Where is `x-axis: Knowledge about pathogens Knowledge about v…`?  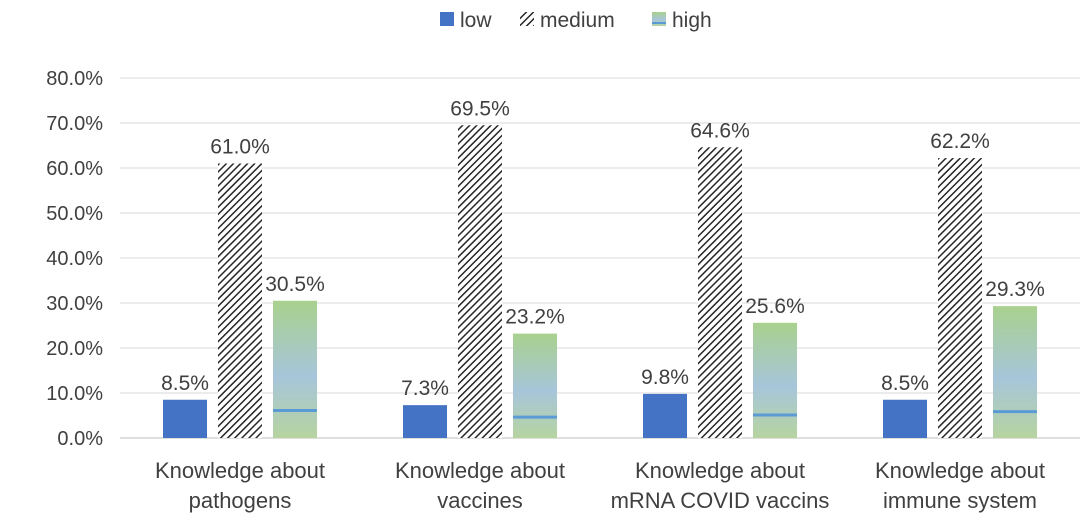
x-axis: Knowledge about pathogens Knowledge about v… is located at coordinates (600, 485).